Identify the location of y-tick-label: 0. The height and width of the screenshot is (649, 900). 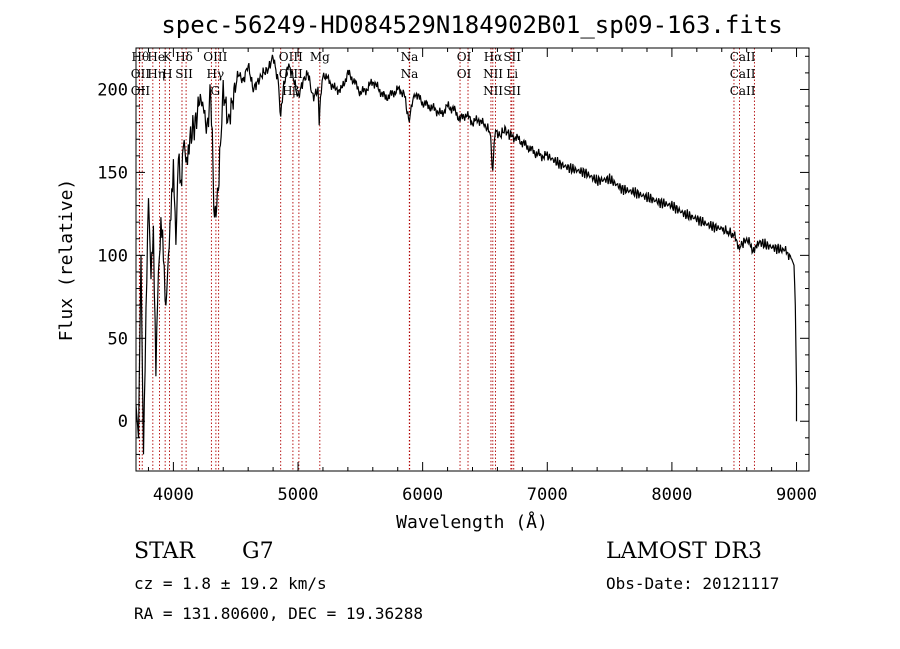
(123, 422).